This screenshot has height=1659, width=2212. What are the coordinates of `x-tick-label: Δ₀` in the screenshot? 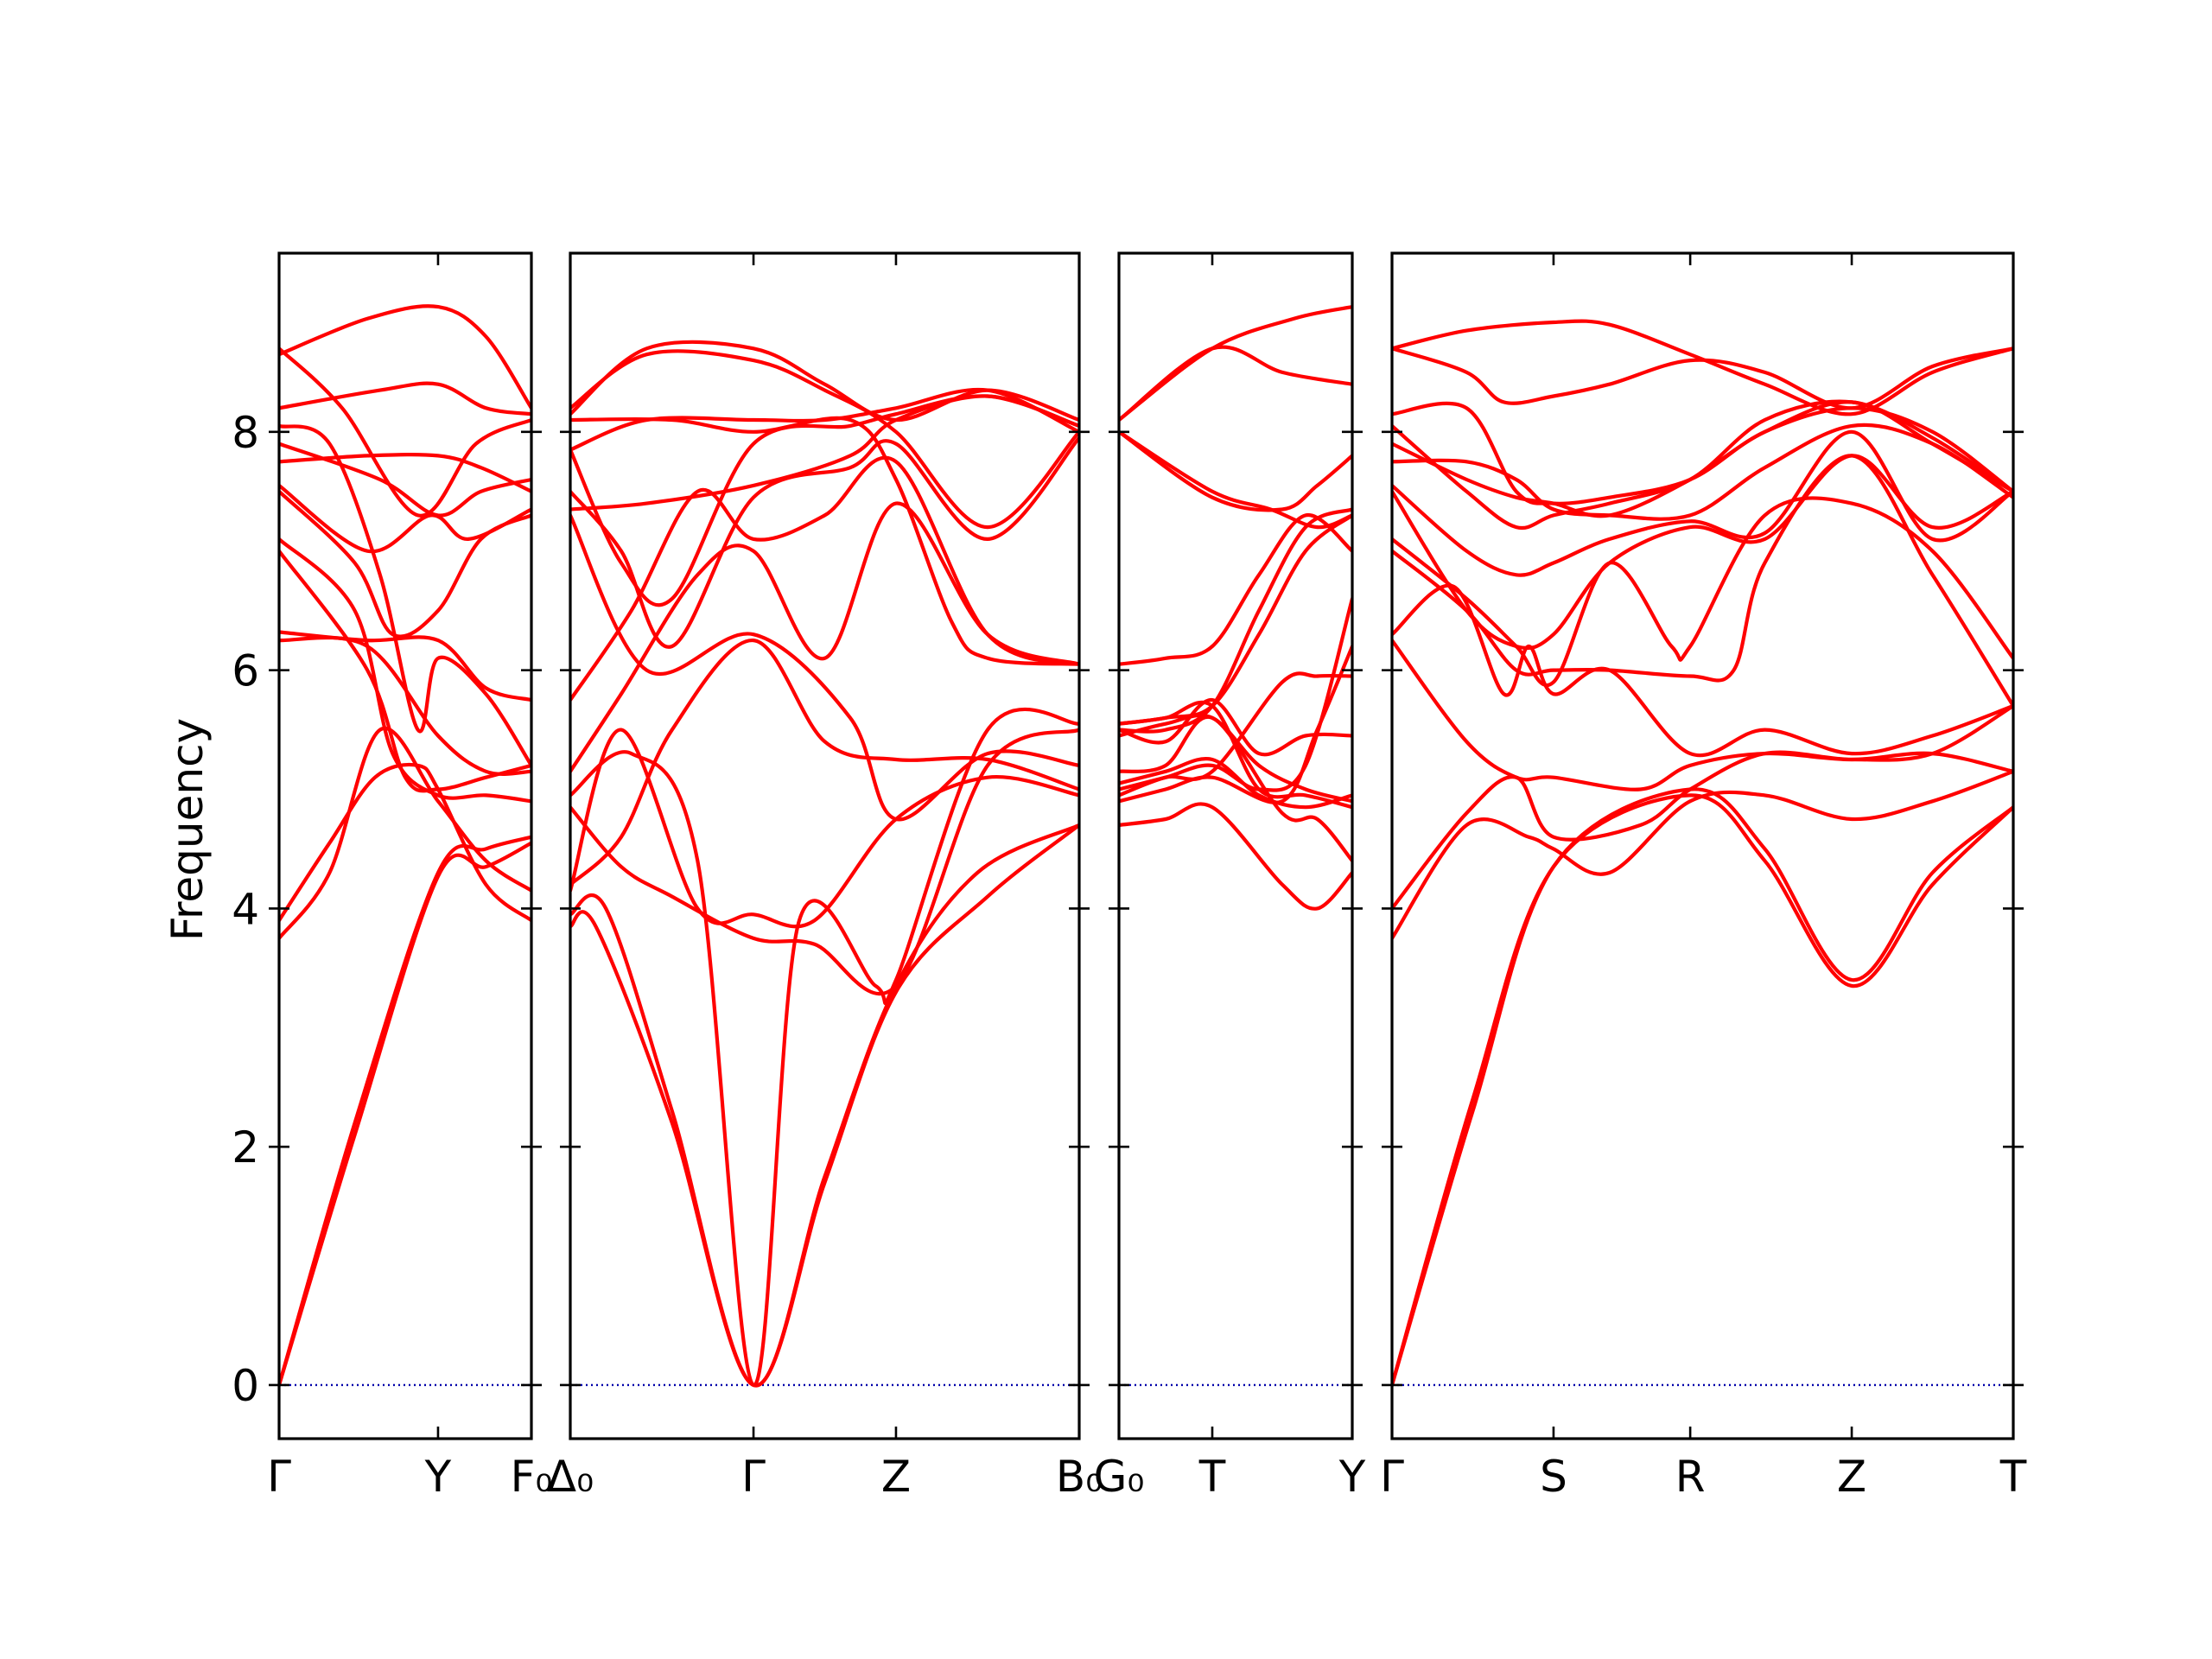 It's located at (570, 1477).